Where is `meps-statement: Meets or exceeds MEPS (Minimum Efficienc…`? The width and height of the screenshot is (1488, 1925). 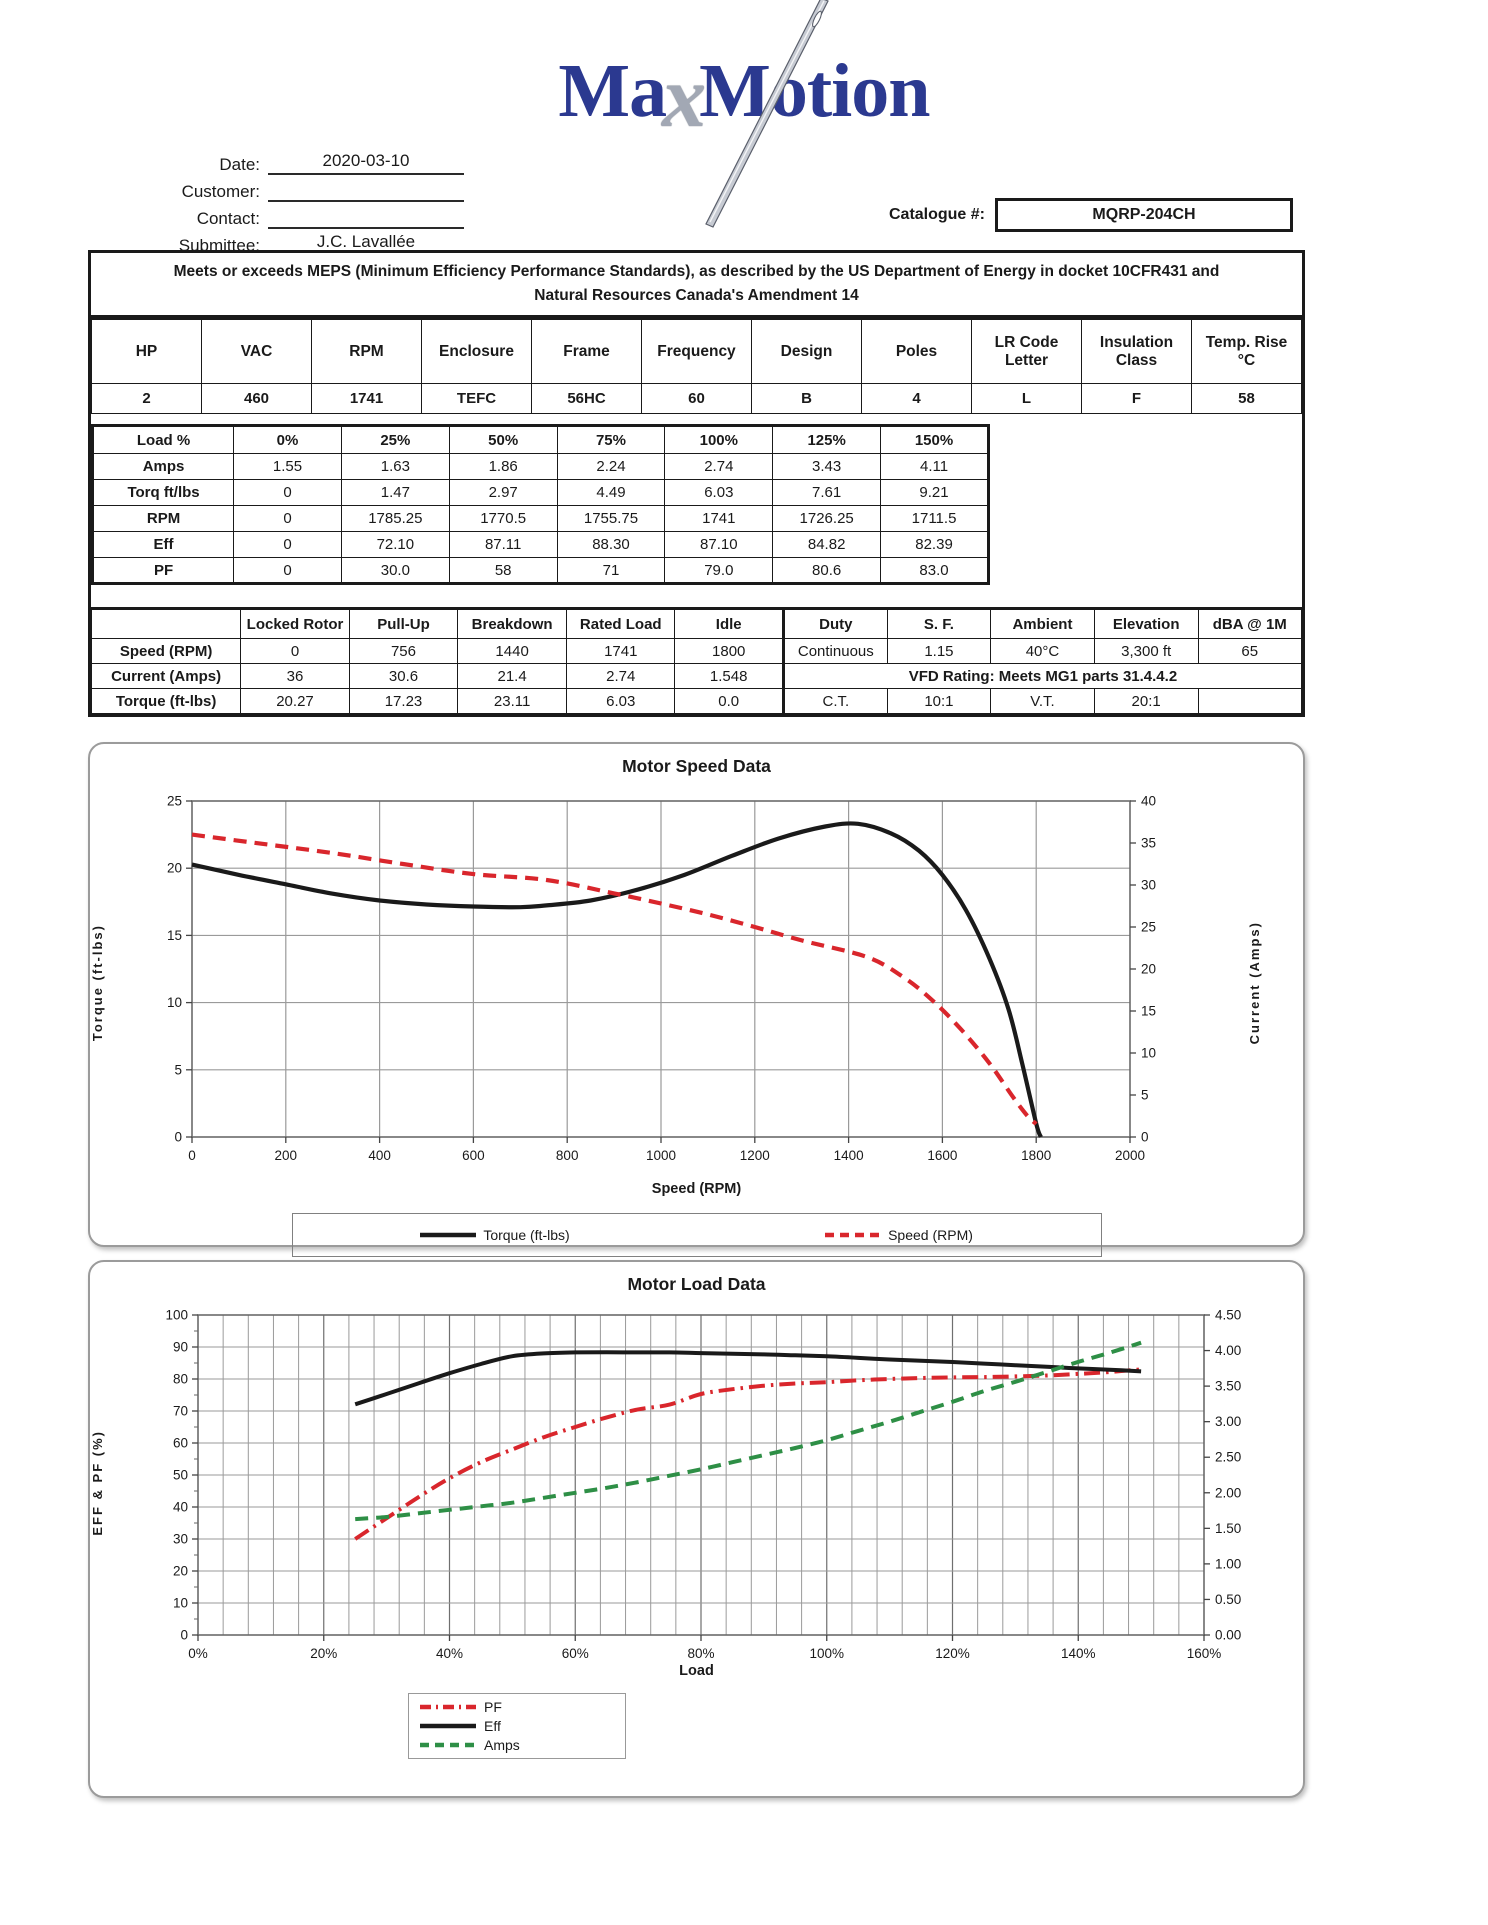 meps-statement: Meets or exceeds MEPS (Minimum Efficienc… is located at coordinates (696, 286).